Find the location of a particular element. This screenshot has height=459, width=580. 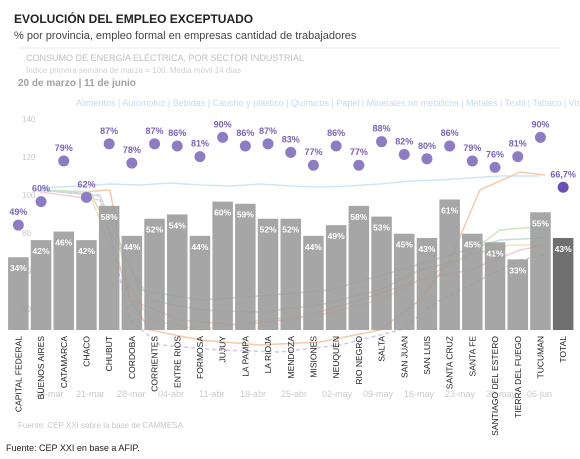

bg-x-tick: 21-mar is located at coordinates (90, 394).